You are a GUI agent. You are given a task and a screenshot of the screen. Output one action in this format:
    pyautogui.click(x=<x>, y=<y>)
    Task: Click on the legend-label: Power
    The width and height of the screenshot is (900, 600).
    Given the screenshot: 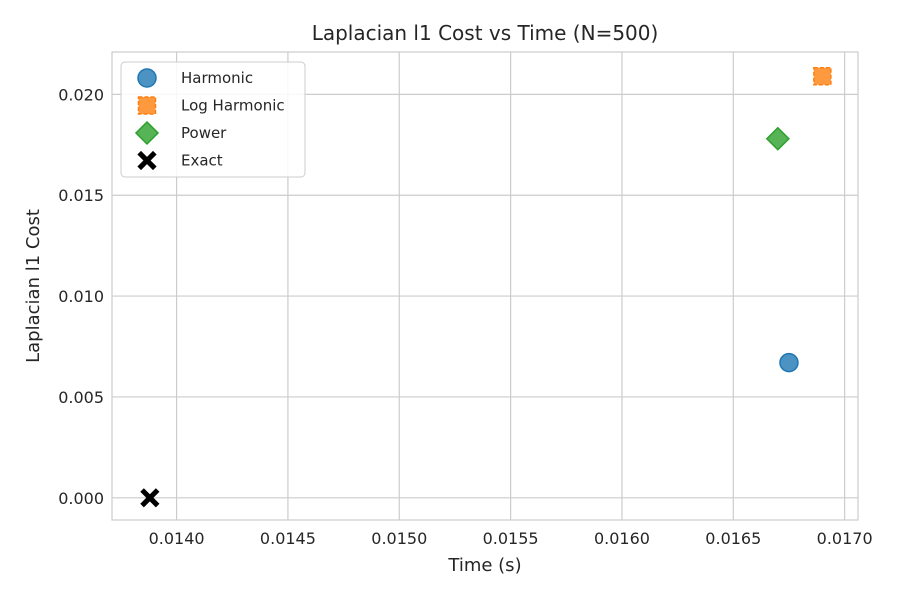 What is the action you would take?
    pyautogui.click(x=204, y=133)
    